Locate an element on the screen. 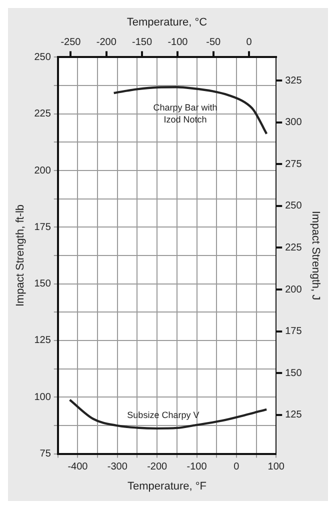  x2-axis-title: Temperature, °C is located at coordinates (167, 22).